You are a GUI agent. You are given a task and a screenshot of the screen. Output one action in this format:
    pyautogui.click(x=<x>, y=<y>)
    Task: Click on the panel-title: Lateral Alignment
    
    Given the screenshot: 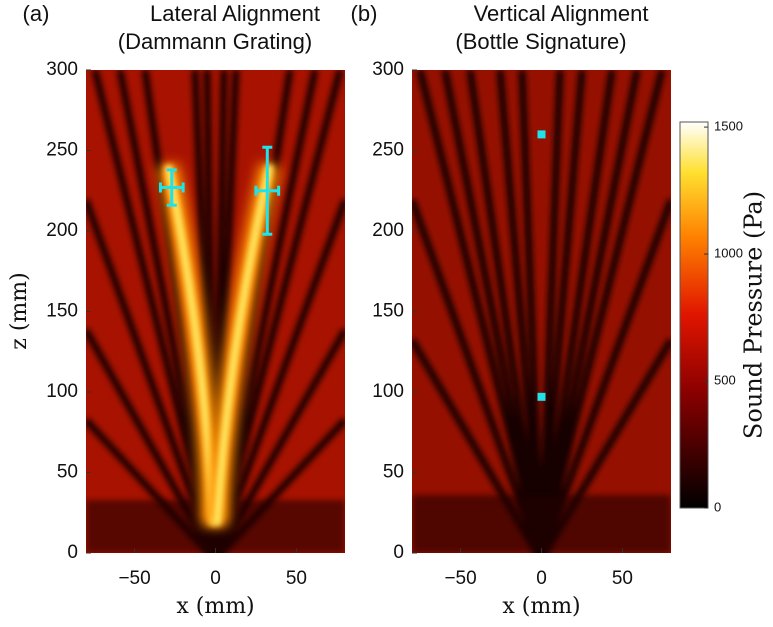 What is the action you would take?
    pyautogui.click(x=235, y=13)
    